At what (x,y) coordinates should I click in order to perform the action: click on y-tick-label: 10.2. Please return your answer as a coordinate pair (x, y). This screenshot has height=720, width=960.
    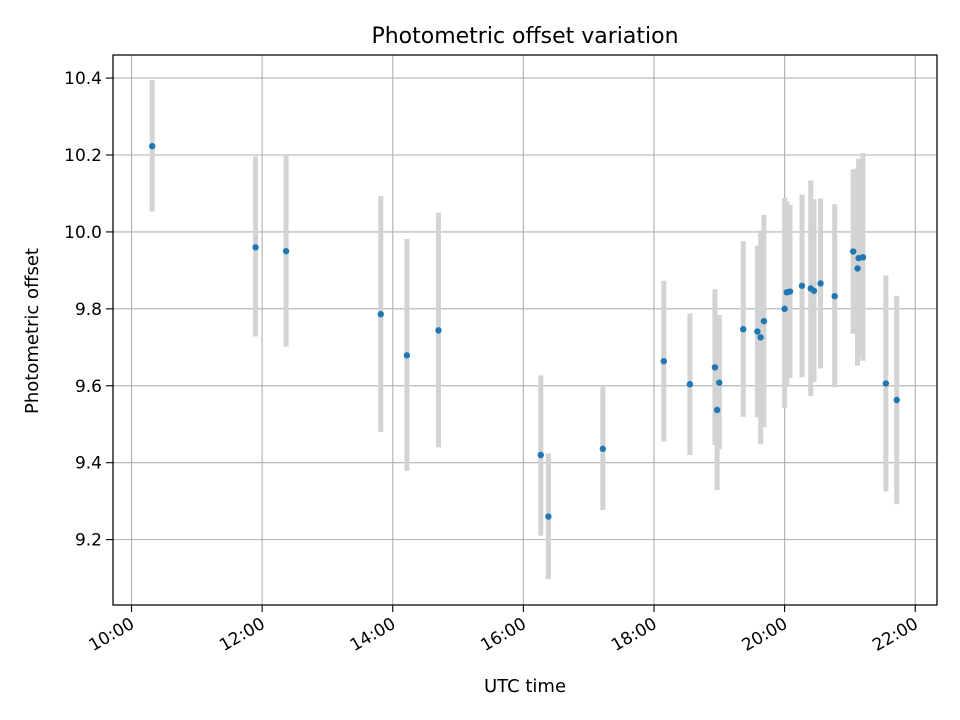
    Looking at the image, I should click on (83, 156).